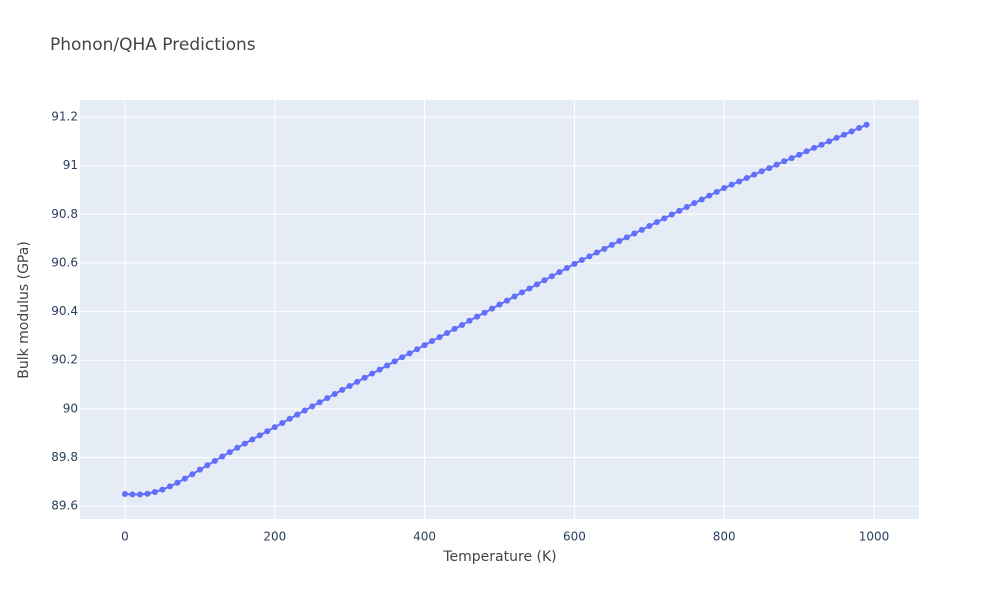 Image resolution: width=1000 pixels, height=600 pixels. I want to click on x-axis-title: Temperature (K), so click(499, 557).